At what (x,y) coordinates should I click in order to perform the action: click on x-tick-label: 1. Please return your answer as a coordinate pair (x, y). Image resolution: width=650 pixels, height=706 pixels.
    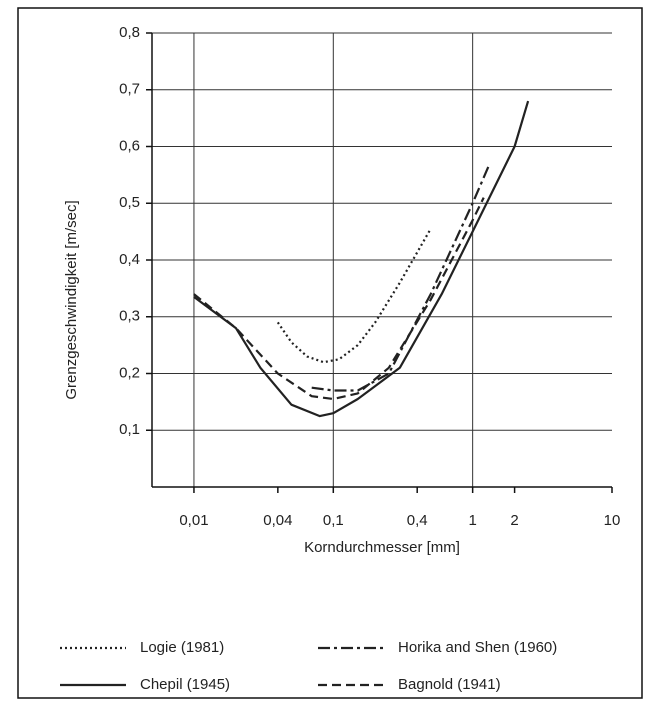
    Looking at the image, I should click on (472, 520).